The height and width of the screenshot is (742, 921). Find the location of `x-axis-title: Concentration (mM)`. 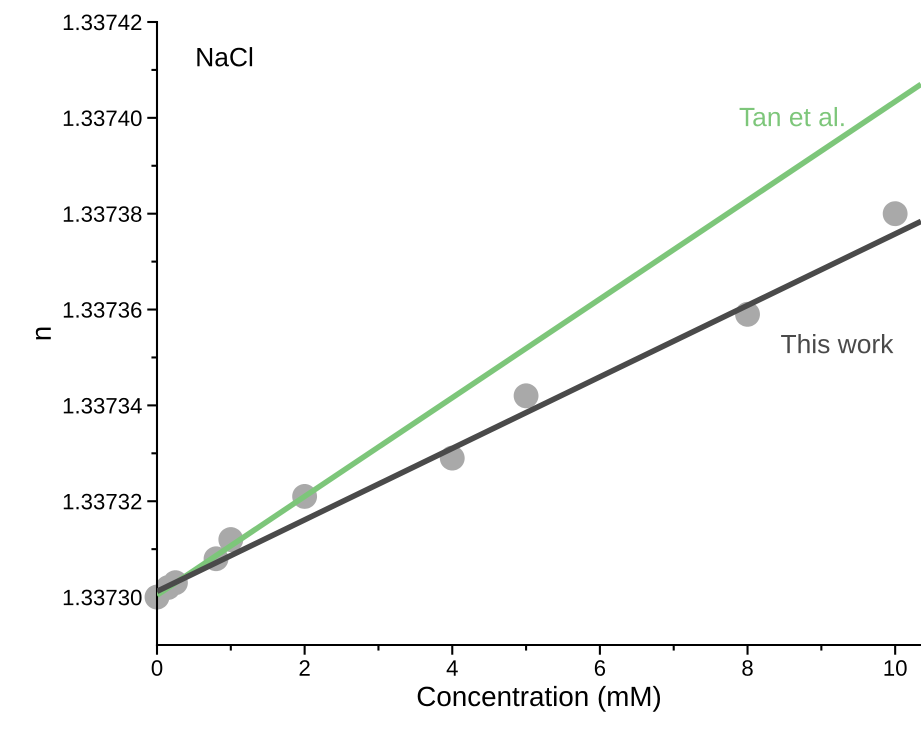

x-axis-title: Concentration (mM) is located at coordinates (539, 699).